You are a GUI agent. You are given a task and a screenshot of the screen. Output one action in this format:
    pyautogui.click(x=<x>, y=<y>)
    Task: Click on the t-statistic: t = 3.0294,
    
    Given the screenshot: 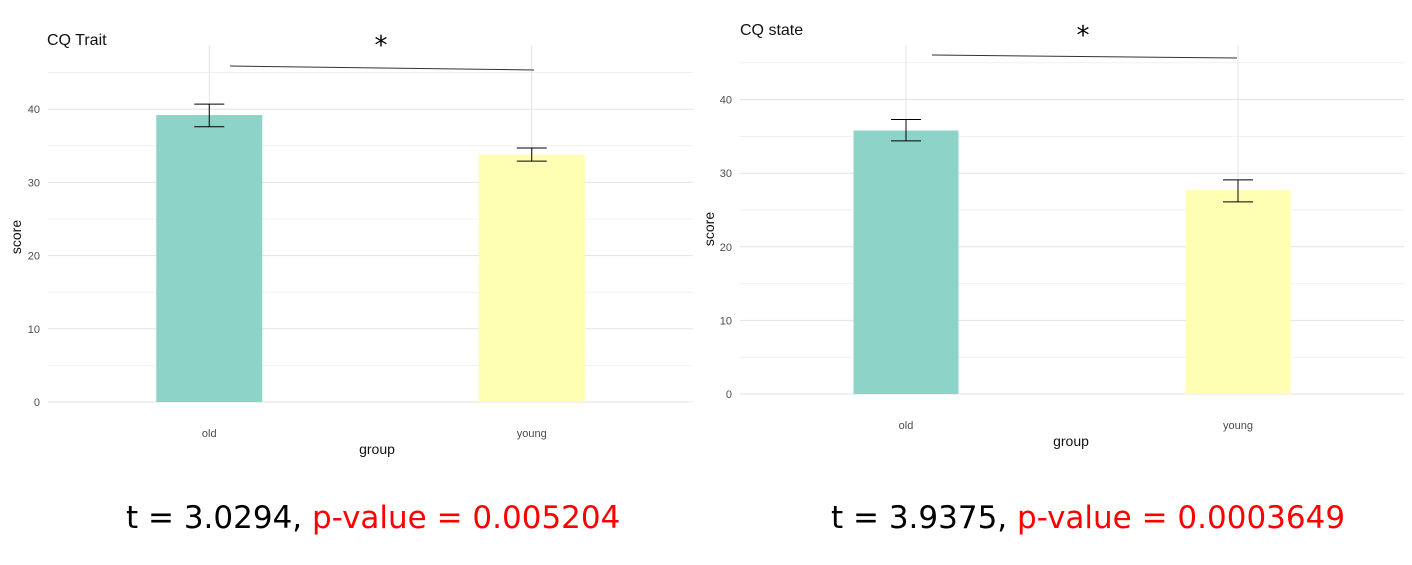 What is the action you would take?
    pyautogui.click(x=214, y=518)
    